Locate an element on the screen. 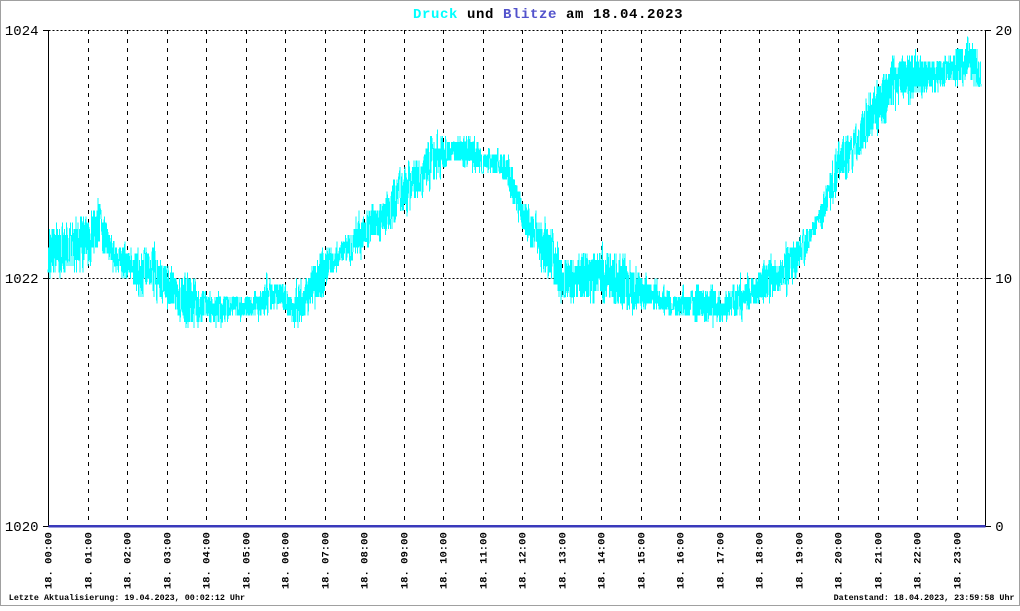 The width and height of the screenshot is (1020, 611). svg-text: 18. 11:00 is located at coordinates (484, 560).